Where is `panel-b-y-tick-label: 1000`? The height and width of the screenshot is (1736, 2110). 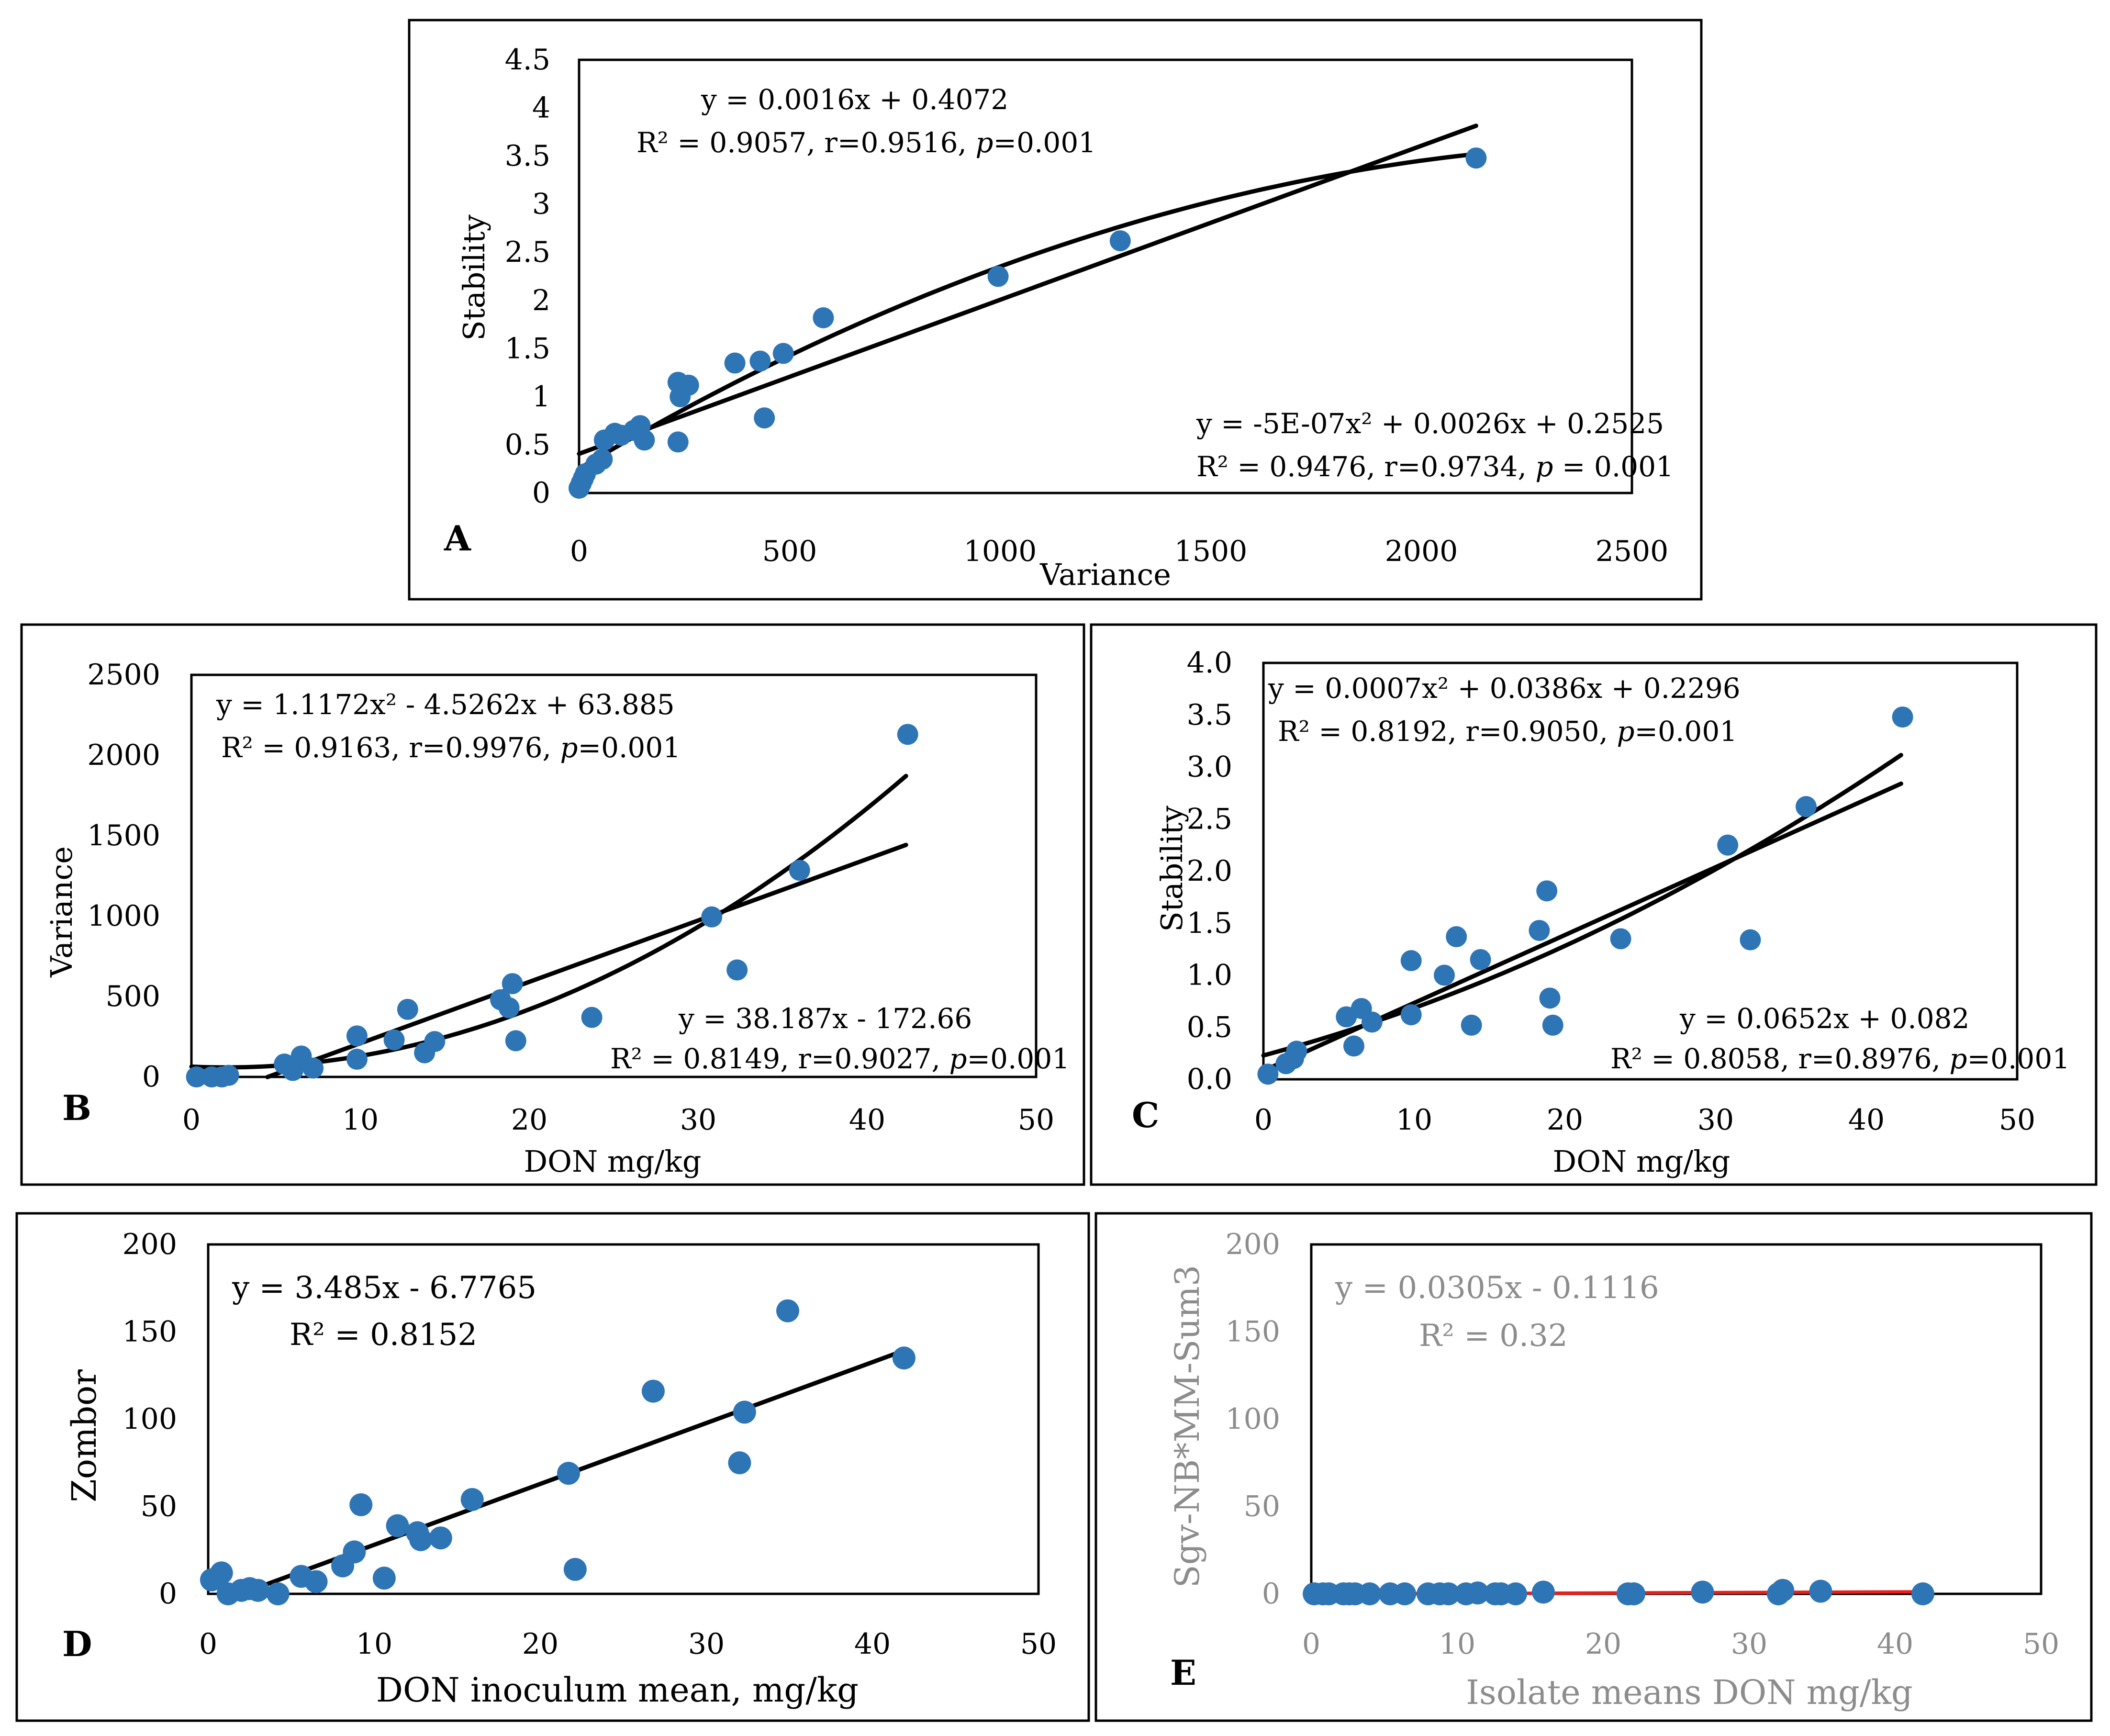
panel-b-y-tick-label: 1000 is located at coordinates (124, 916).